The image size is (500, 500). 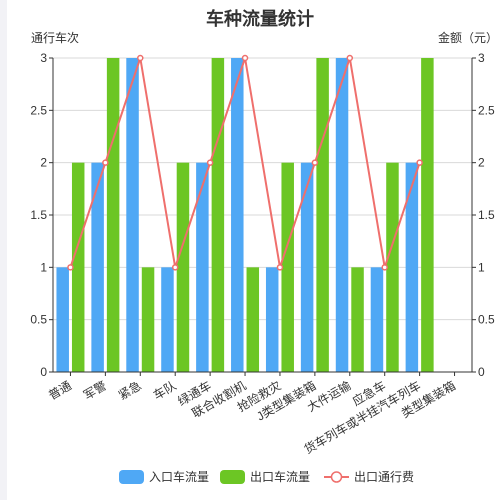 I want to click on right-tick-label: 2.5, so click(x=486, y=110).